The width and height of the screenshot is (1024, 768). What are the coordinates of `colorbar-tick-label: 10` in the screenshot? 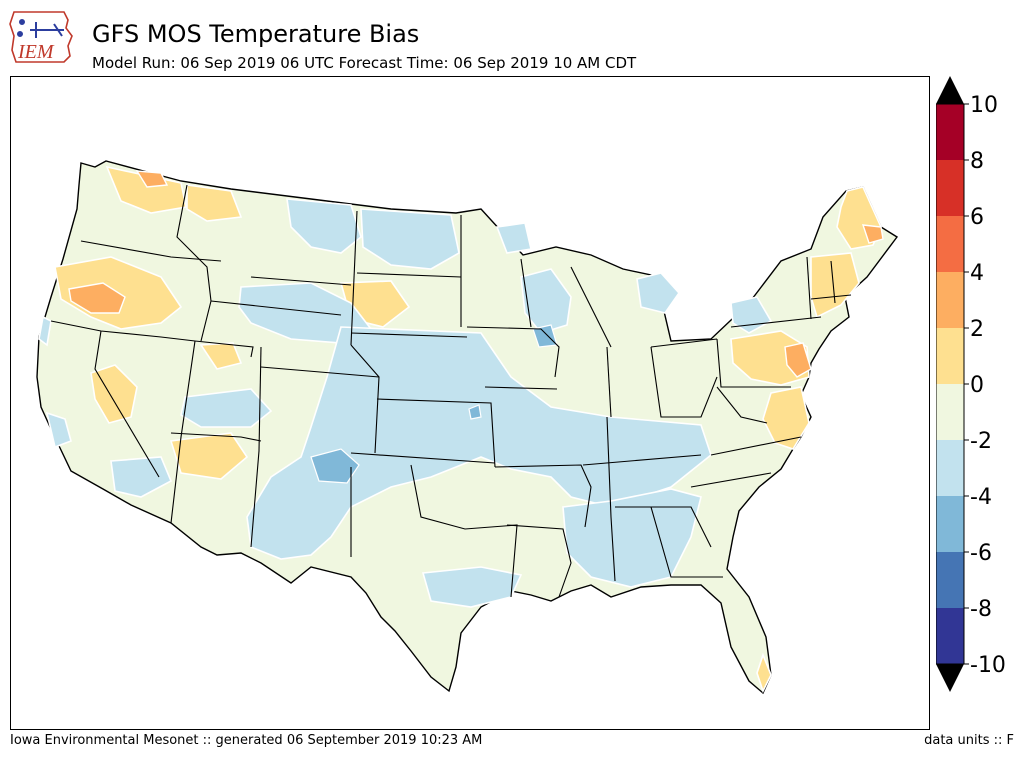 It's located at (984, 105).